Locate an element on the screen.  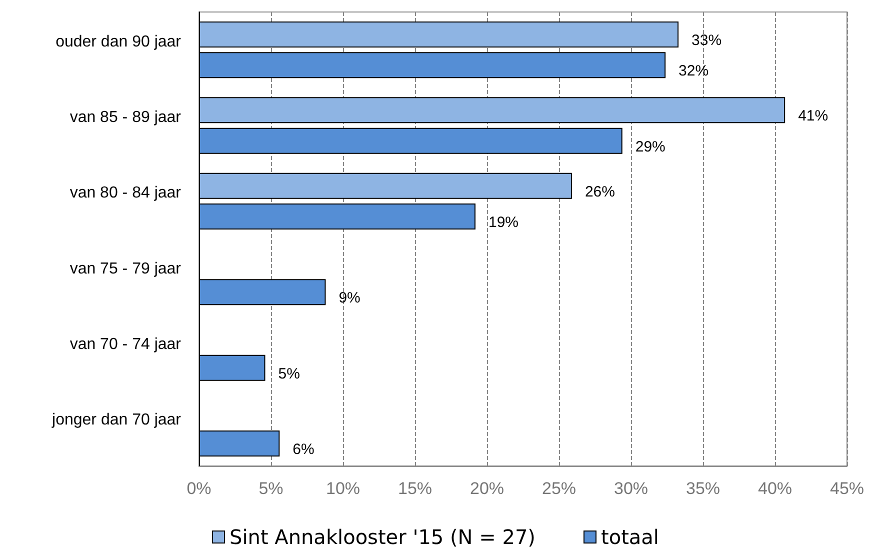
x-tick-label: 30% is located at coordinates (631, 488).